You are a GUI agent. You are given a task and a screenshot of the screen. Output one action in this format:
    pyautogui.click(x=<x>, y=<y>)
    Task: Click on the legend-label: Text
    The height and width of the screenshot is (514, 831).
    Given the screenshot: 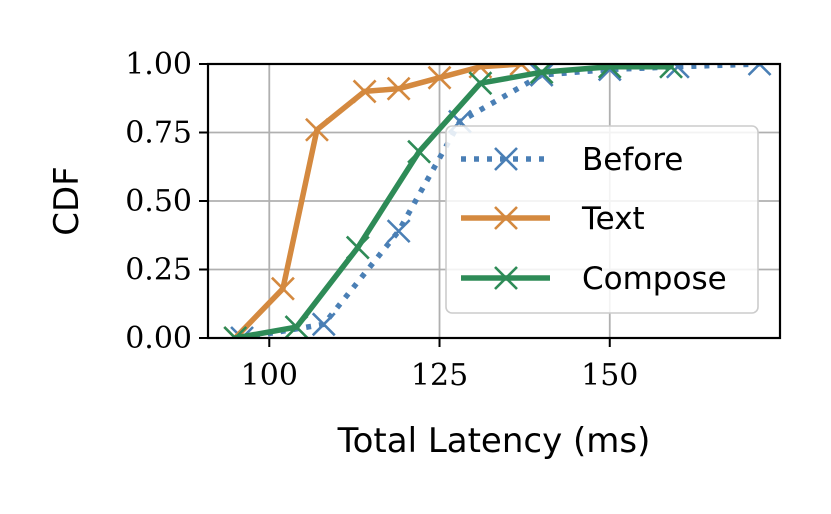 What is the action you would take?
    pyautogui.click(x=613, y=219)
    